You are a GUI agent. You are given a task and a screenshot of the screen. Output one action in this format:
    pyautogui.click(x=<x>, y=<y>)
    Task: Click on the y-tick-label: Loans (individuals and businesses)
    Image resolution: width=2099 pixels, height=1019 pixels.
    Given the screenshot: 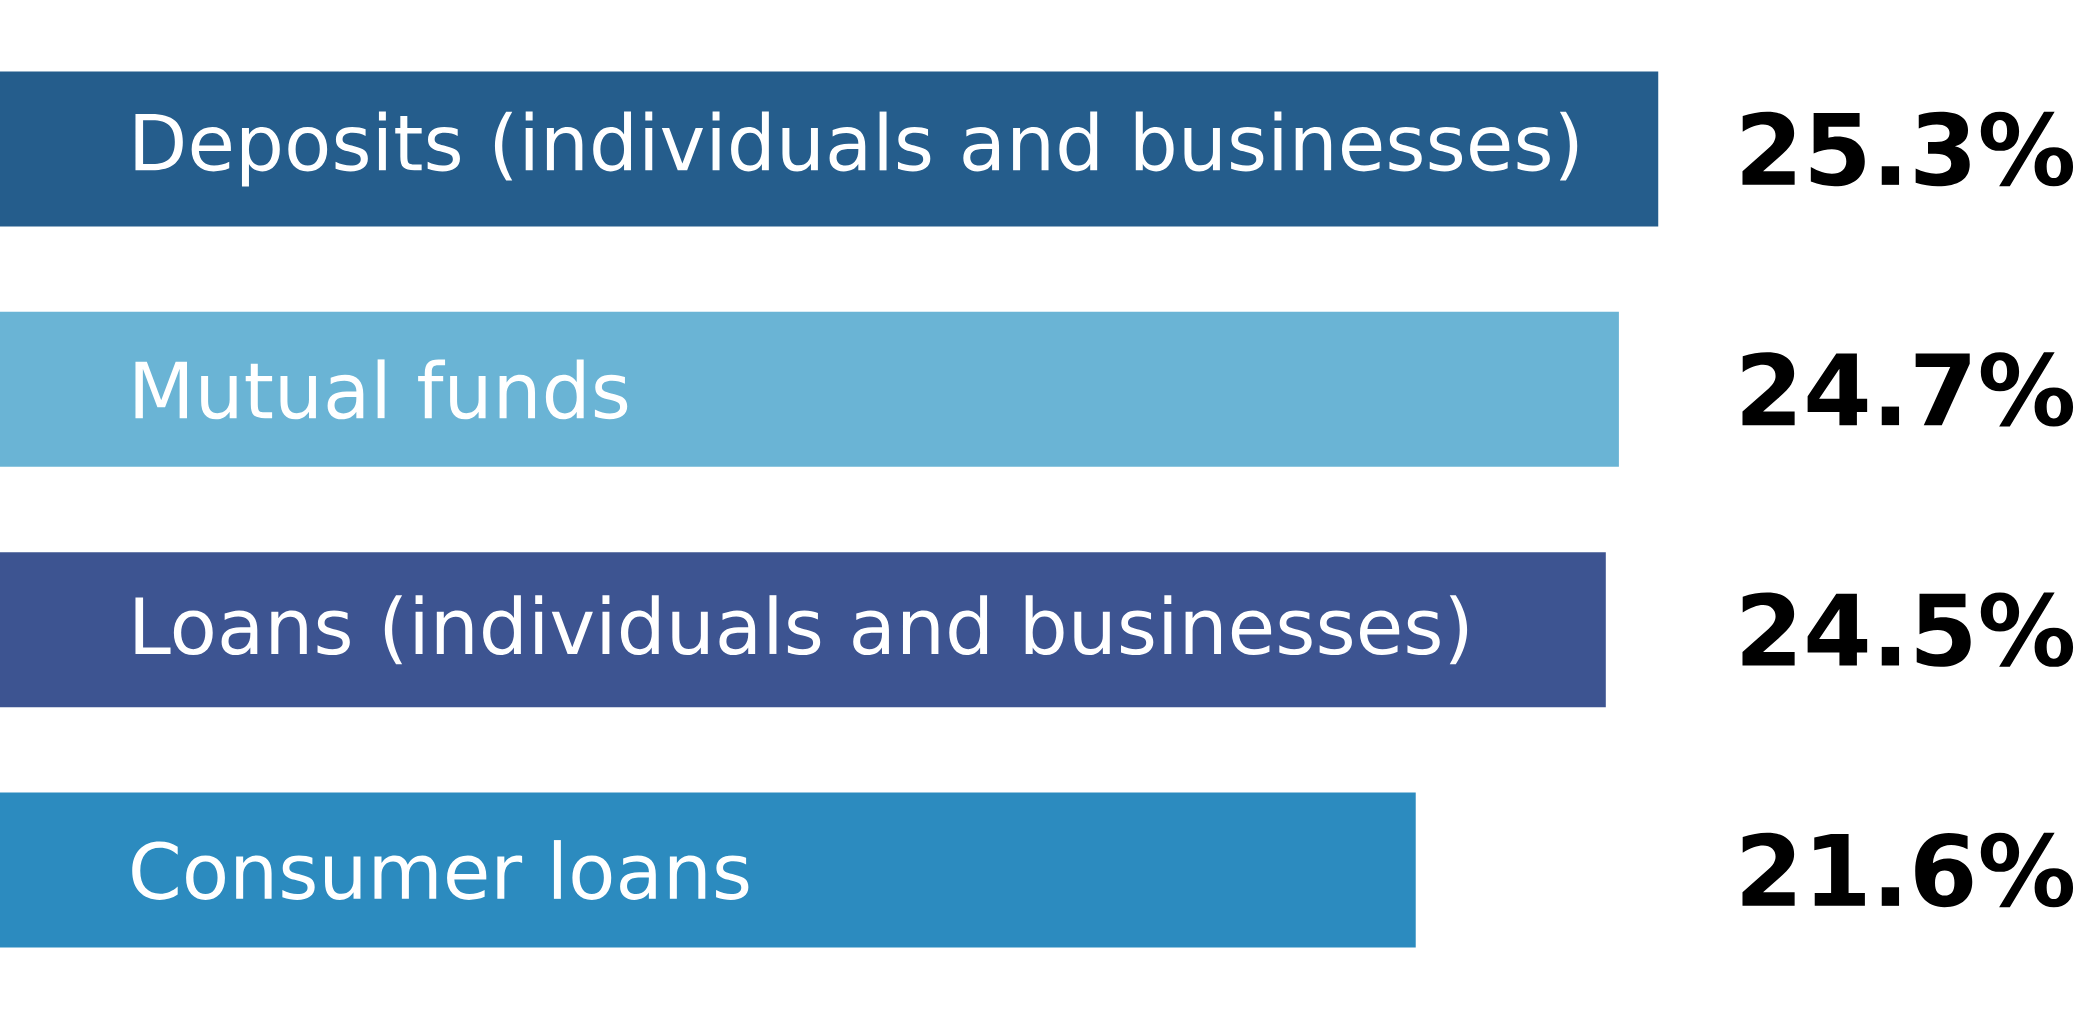 What is the action you would take?
    pyautogui.click(x=801, y=630)
    